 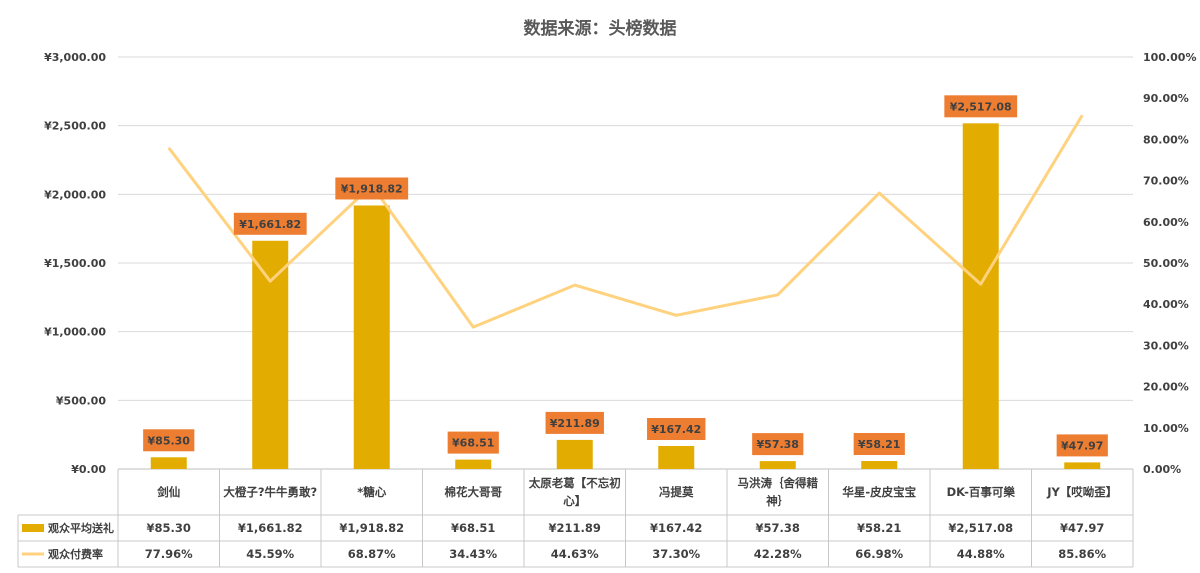 What do you see at coordinates (575, 528) in the screenshot?
I see `table-value: ¥211.89` at bounding box center [575, 528].